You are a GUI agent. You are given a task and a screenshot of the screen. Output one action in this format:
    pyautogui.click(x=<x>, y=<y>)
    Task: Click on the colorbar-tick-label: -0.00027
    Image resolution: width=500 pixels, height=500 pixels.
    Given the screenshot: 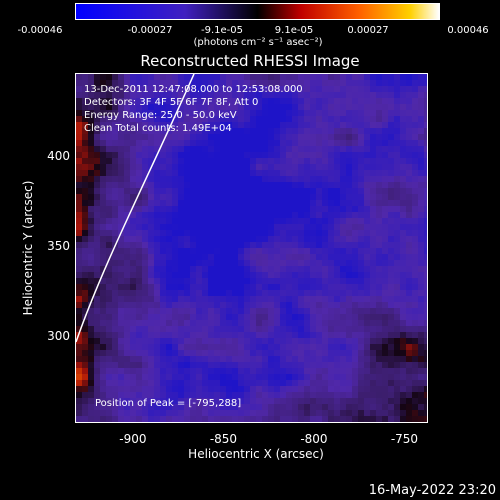 What is the action you would take?
    pyautogui.click(x=150, y=30)
    